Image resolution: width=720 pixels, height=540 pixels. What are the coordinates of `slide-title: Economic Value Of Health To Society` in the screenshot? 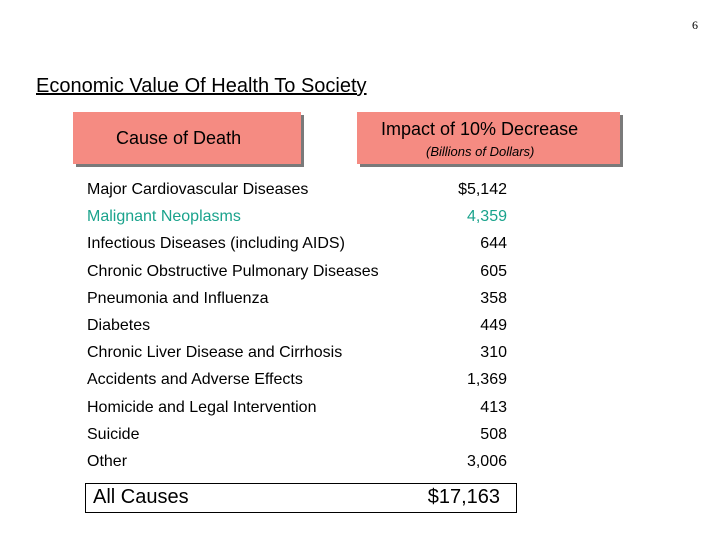 It's located at (201, 86).